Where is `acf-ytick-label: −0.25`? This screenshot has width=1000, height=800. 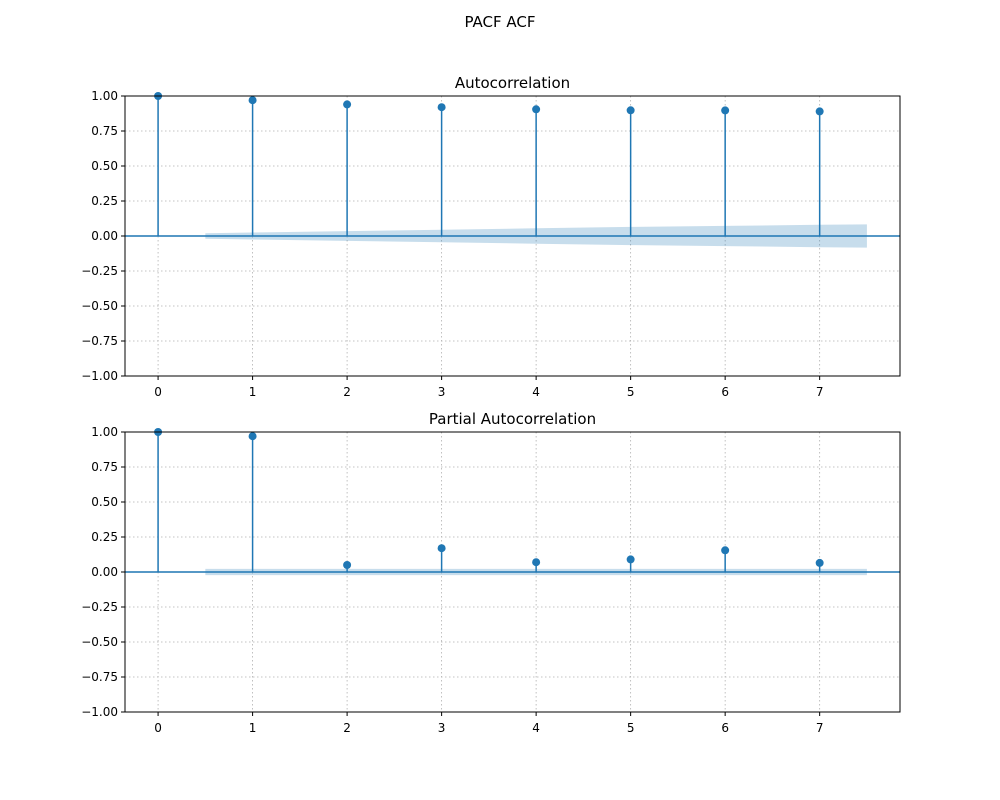
acf-ytick-label: −0.25 is located at coordinates (99, 271).